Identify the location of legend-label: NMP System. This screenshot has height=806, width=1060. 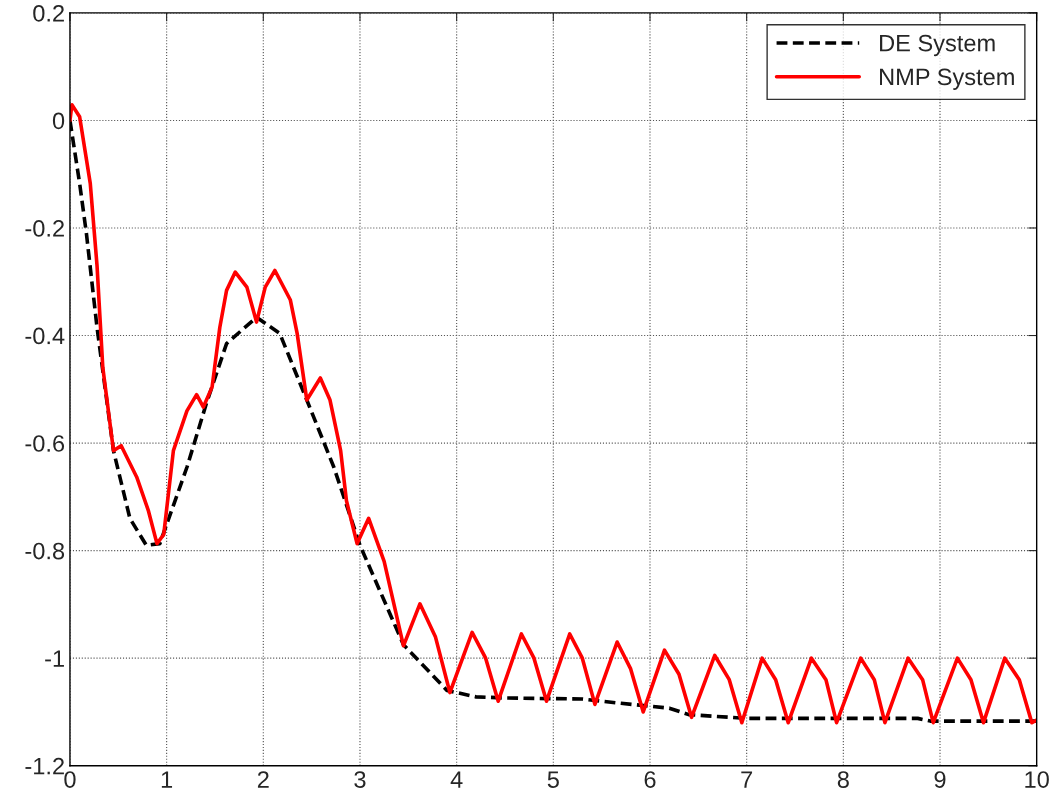
(947, 79).